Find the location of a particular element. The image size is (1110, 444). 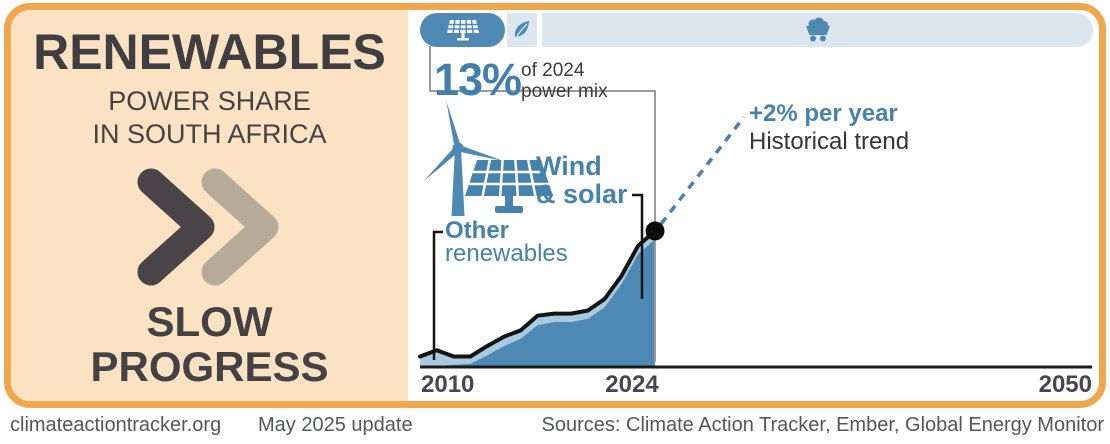

page-subtitle: POWER SHARE IN SOUTH AFRICA is located at coordinates (209, 118).